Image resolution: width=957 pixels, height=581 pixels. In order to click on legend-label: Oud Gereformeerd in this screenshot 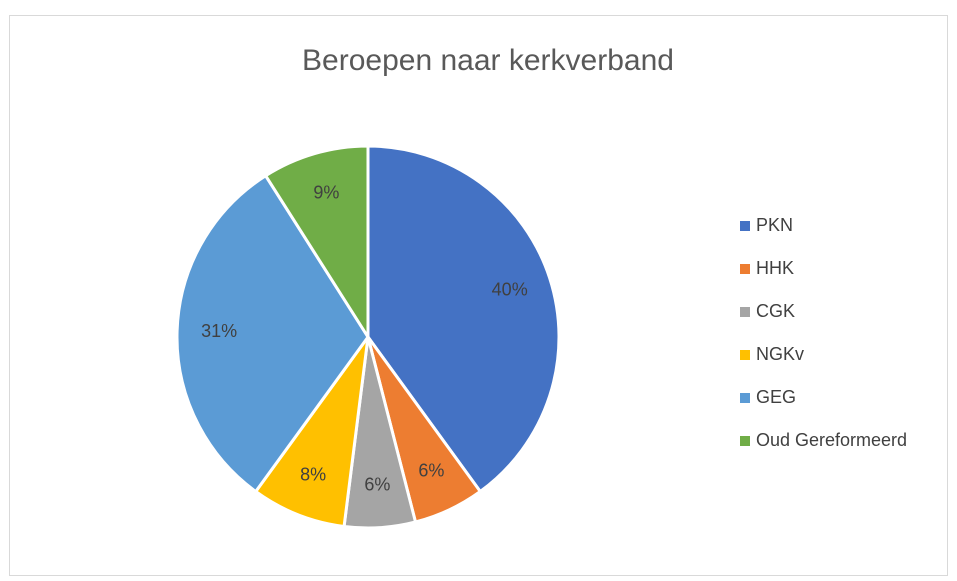, I will do `click(831, 440)`.